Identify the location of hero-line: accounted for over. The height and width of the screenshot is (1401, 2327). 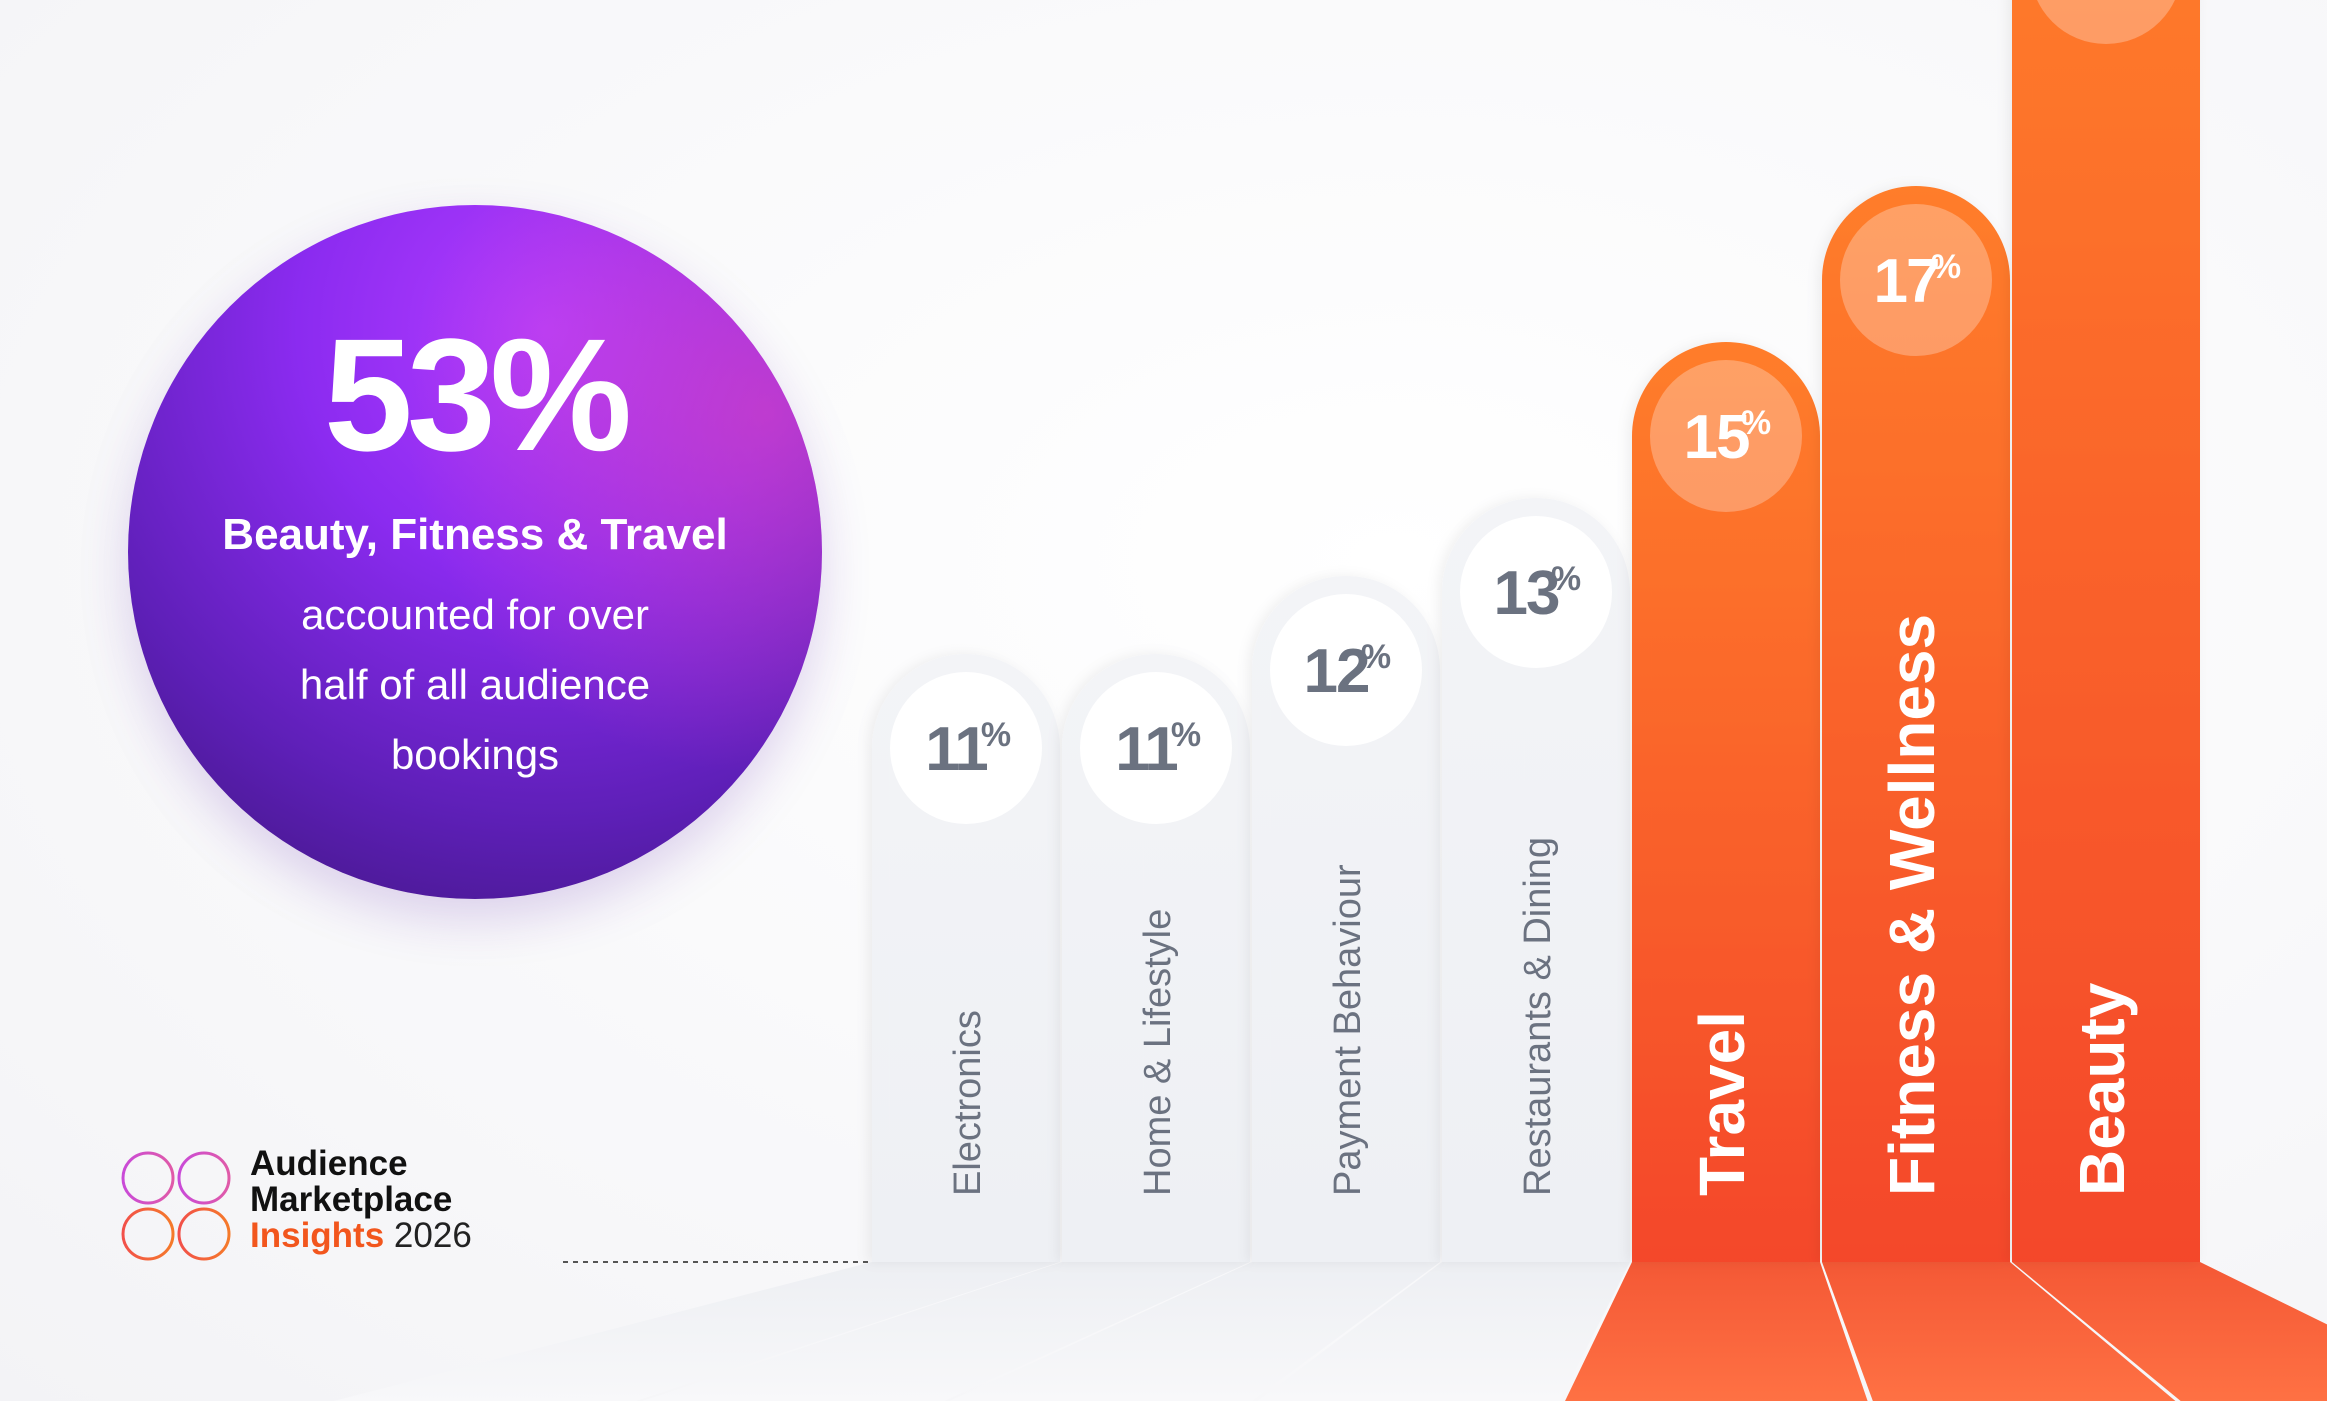
(475, 614).